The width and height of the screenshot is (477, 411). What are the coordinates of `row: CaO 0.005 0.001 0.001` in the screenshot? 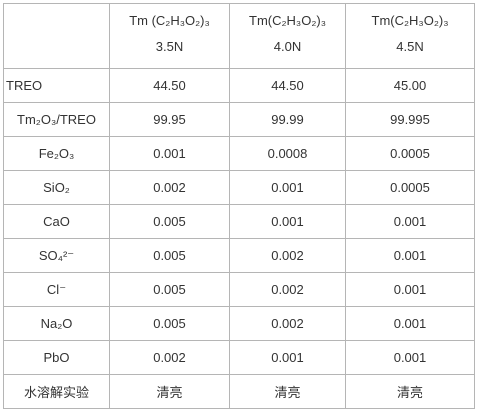 It's located at (239, 221).